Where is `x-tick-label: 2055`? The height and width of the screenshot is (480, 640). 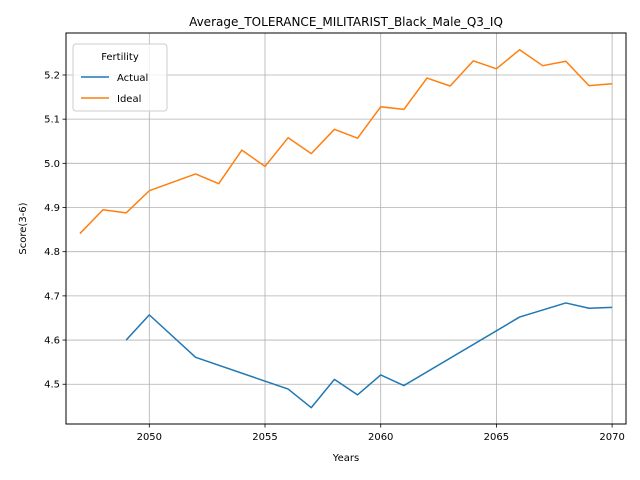
x-tick-label: 2055 is located at coordinates (264, 437).